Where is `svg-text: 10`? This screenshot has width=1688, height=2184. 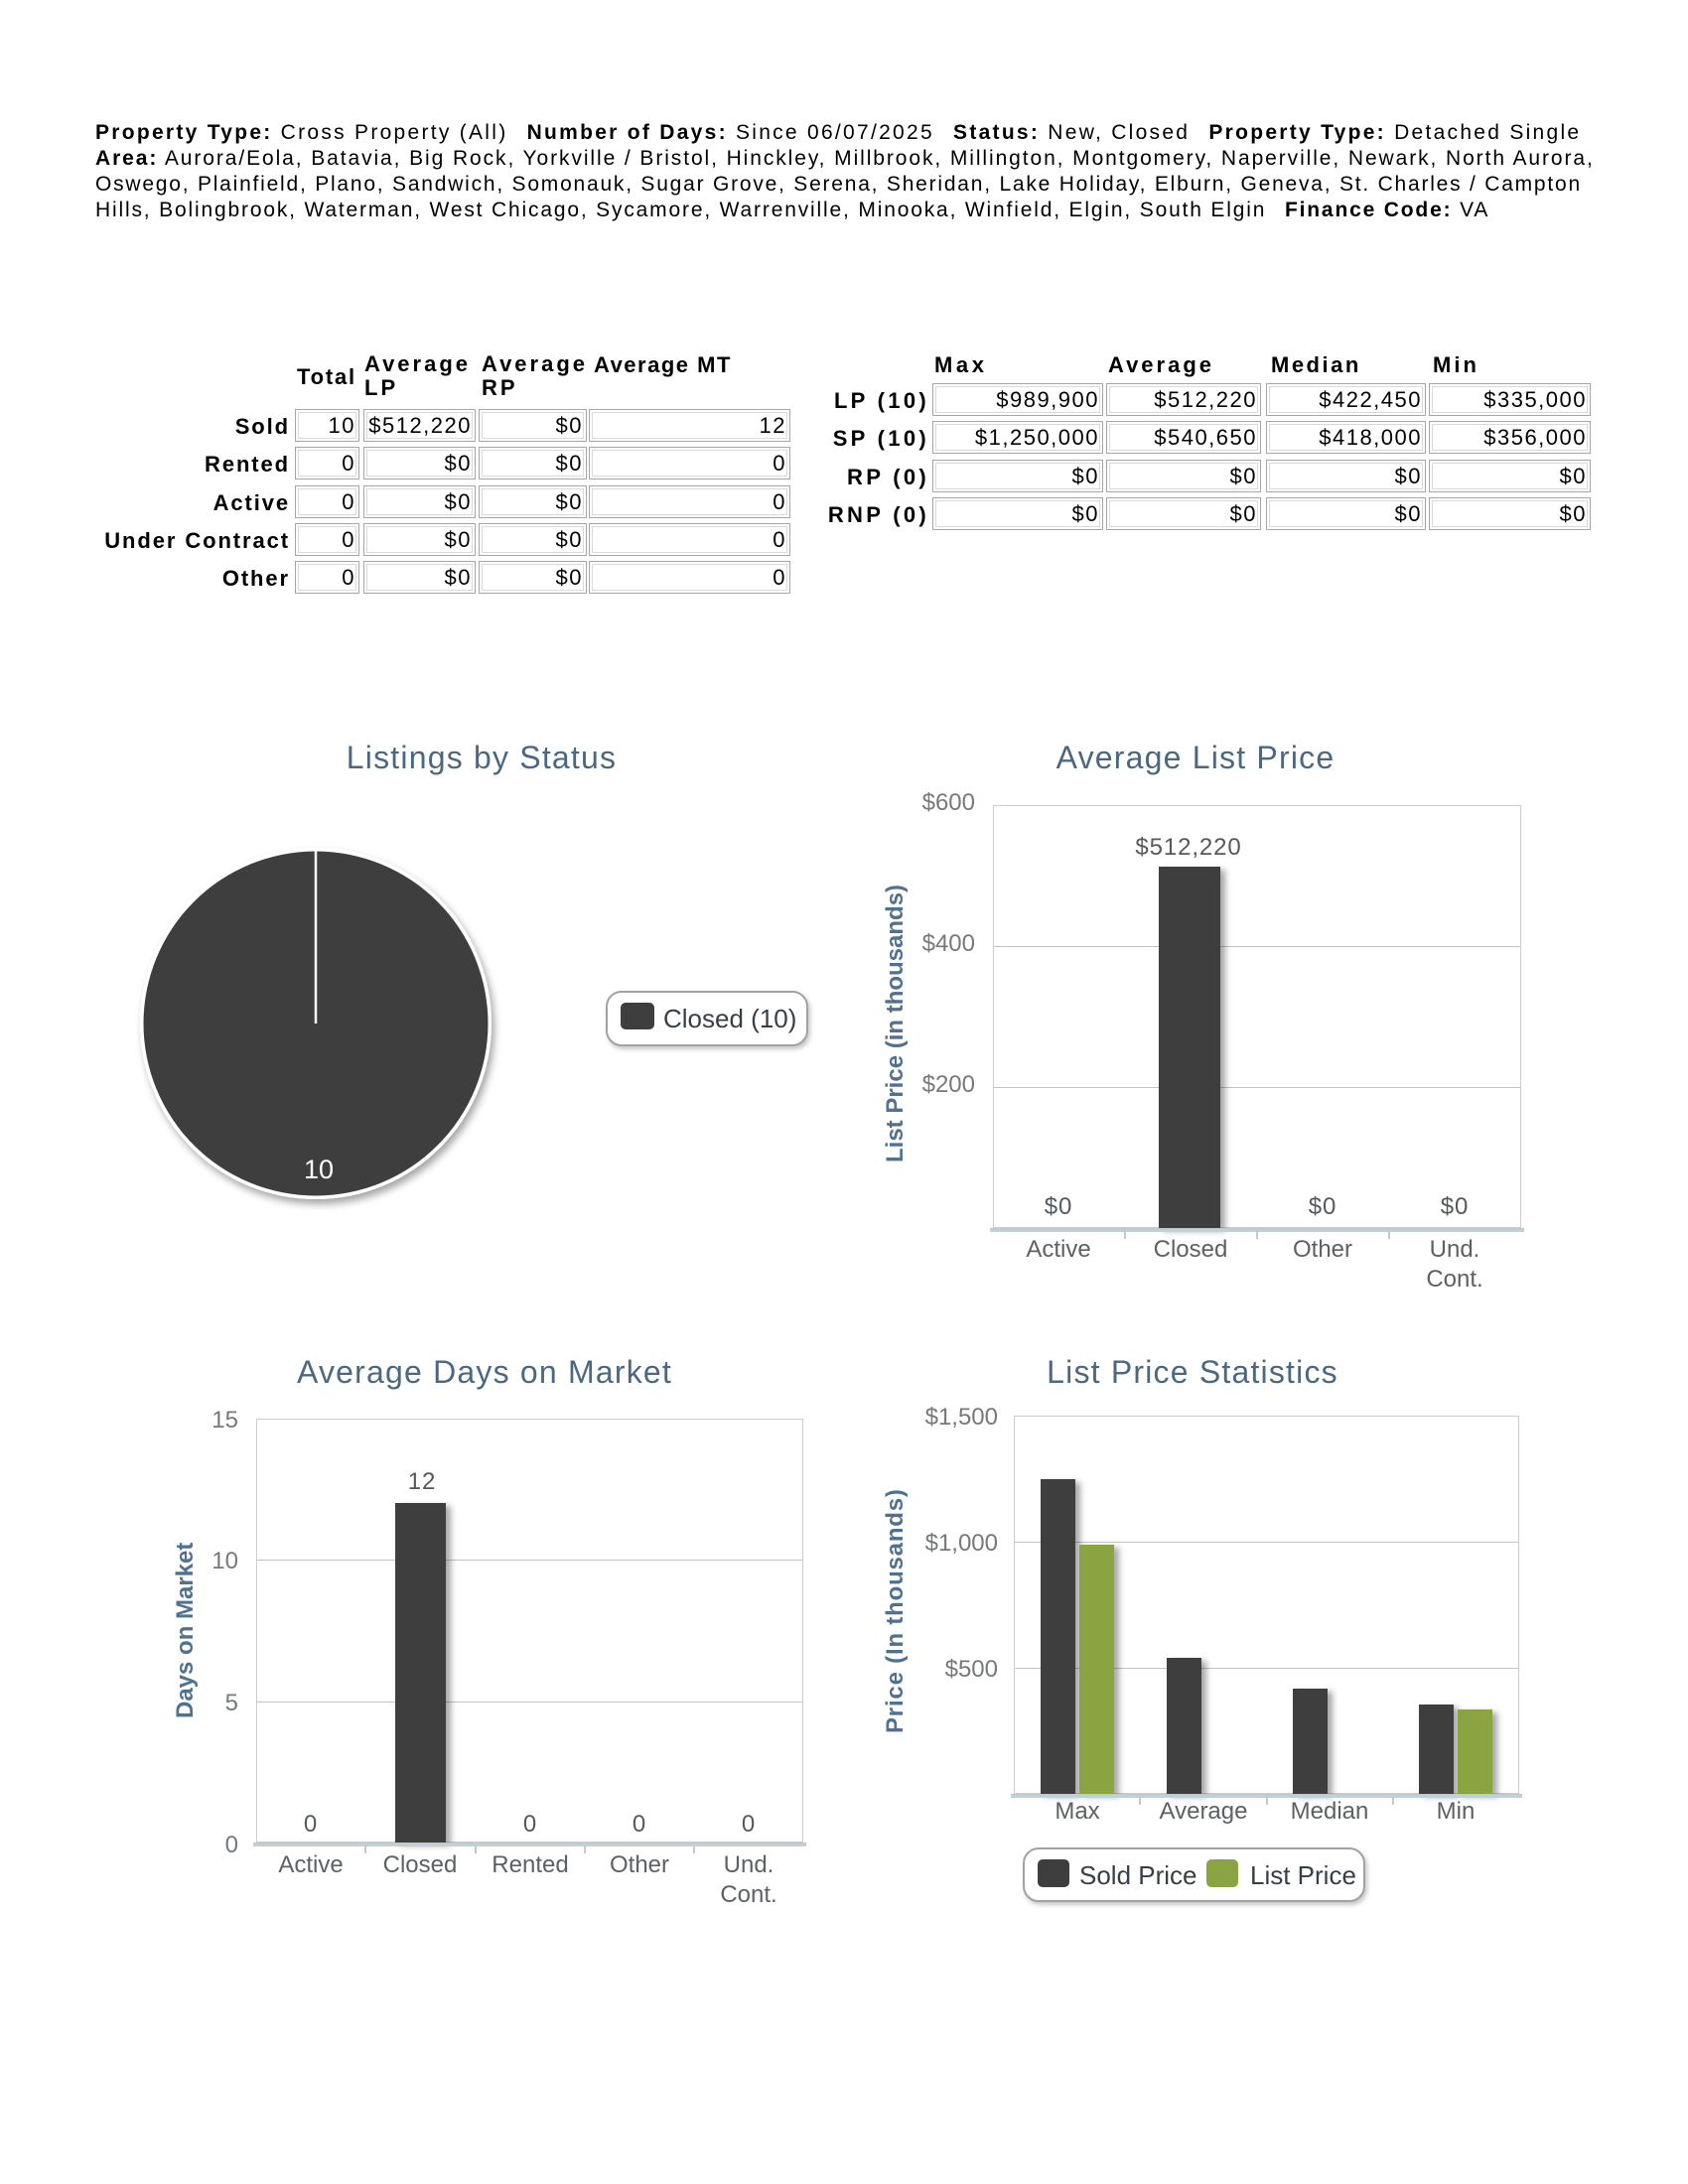 svg-text: 10 is located at coordinates (319, 1169).